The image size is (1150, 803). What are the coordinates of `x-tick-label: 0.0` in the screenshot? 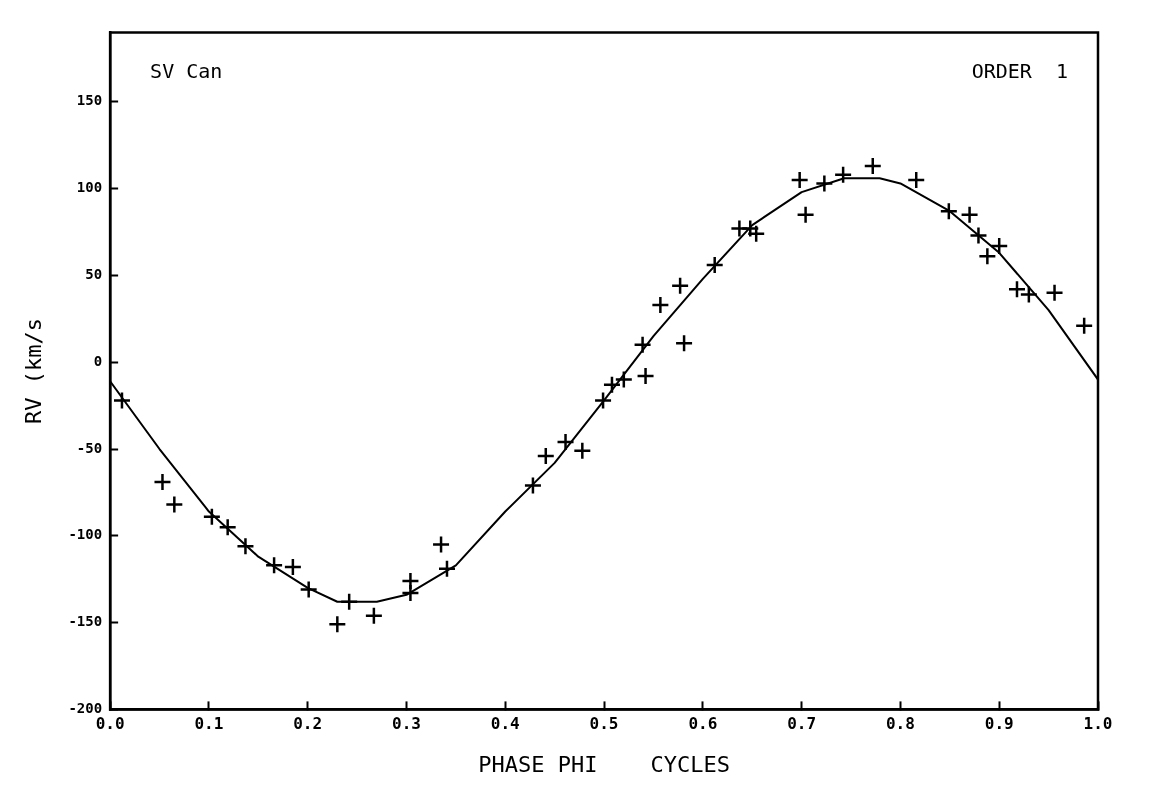 It's located at (110, 724).